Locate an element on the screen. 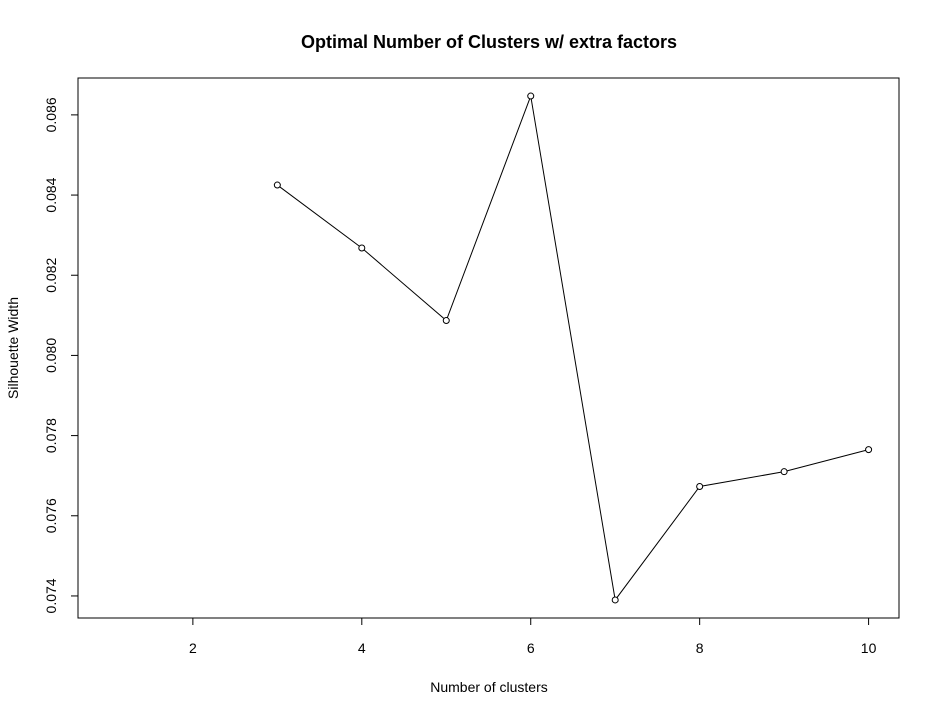 The image size is (940, 716). y-tick-label: 0.074 is located at coordinates (51, 595).